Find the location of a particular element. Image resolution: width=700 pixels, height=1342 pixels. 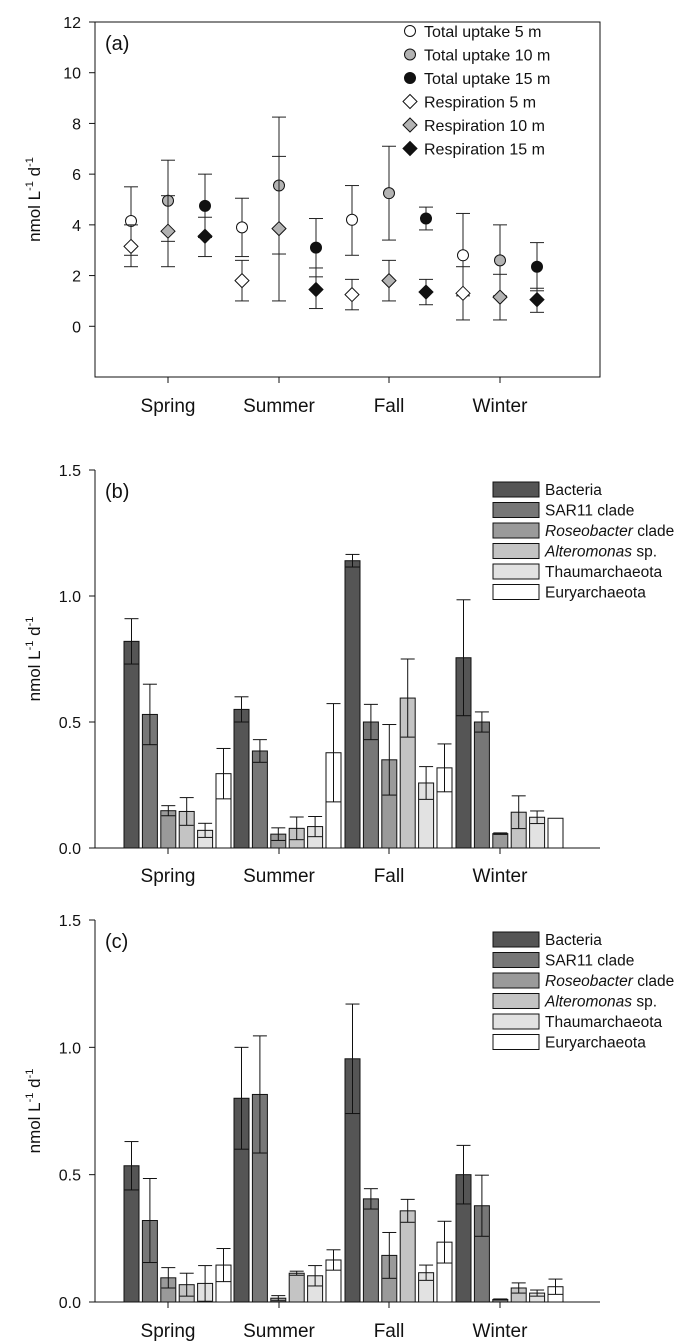

y-tick-label: 1.0 is located at coordinates (70, 1048).